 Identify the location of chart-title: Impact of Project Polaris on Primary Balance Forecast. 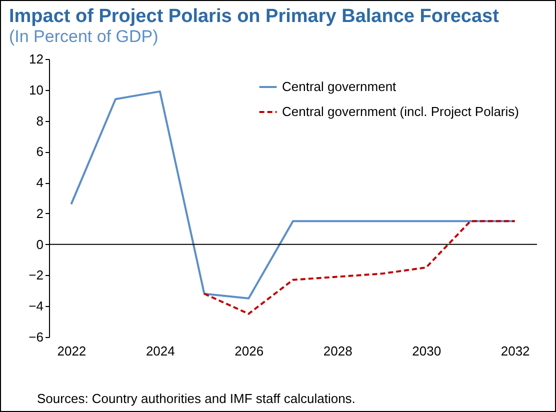
(254, 16).